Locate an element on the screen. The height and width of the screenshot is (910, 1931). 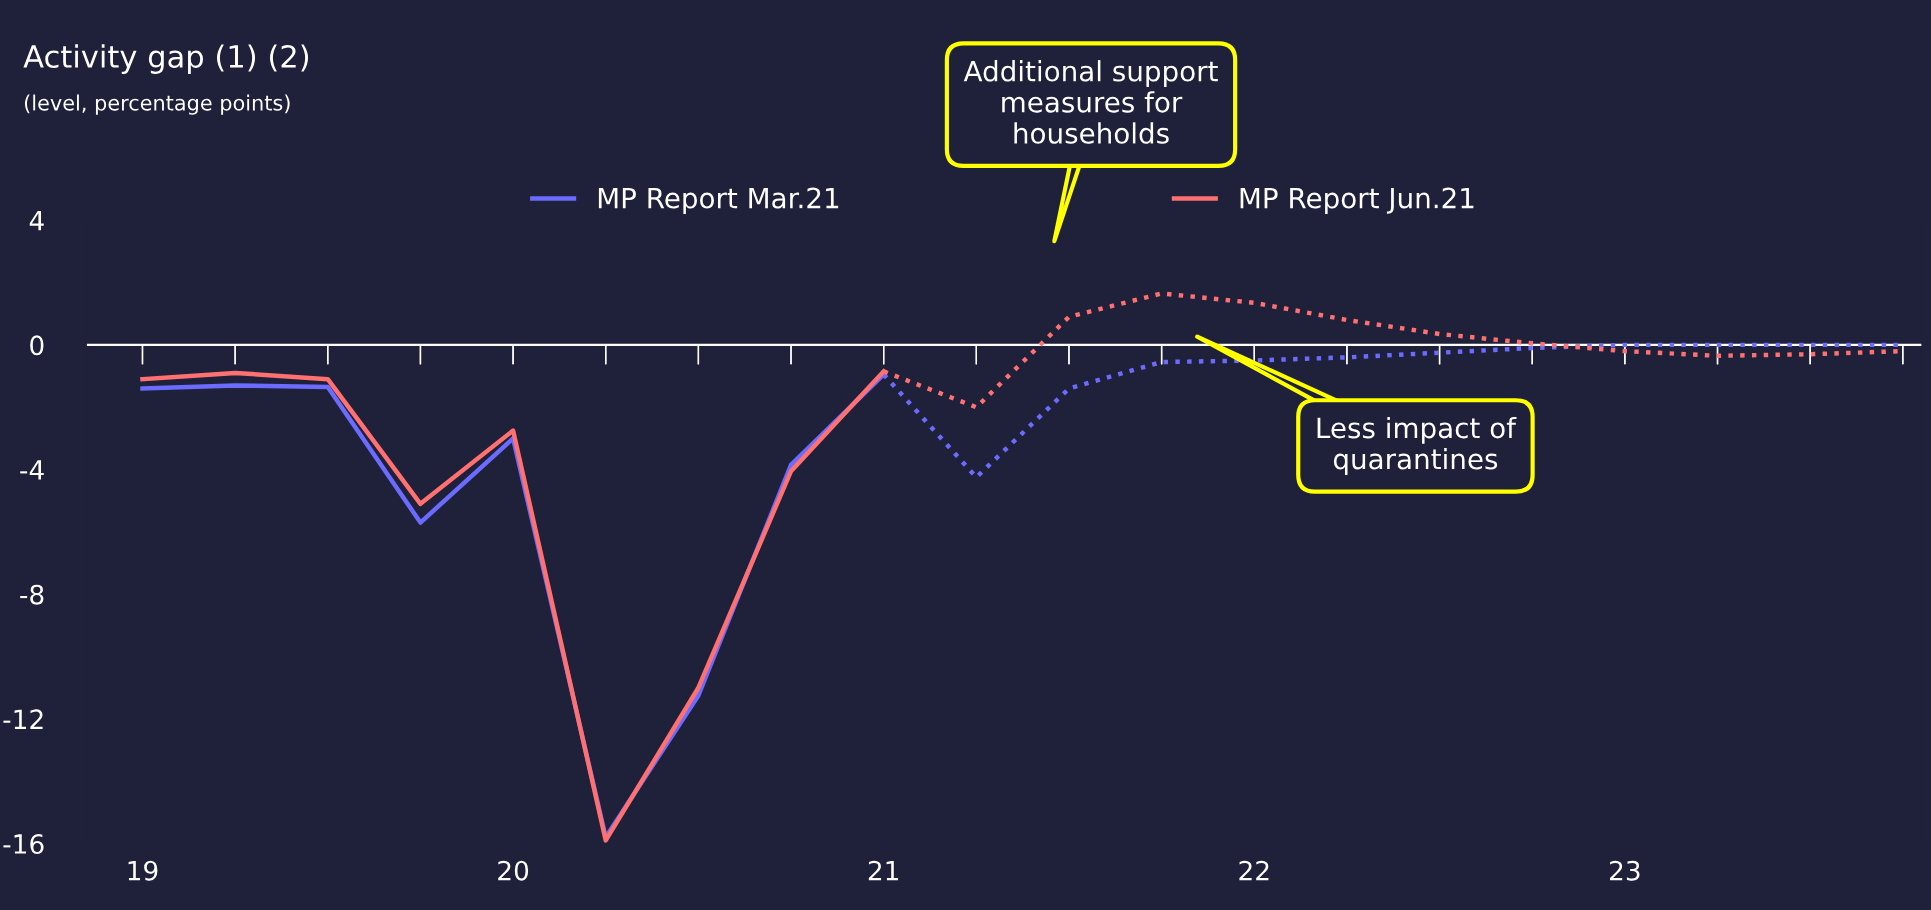
y-tick-label: -16 is located at coordinates (23, 844).